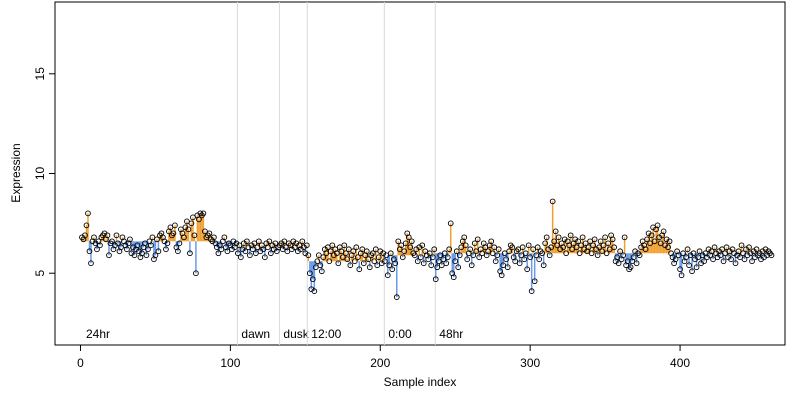 The height and width of the screenshot is (400, 800). What do you see at coordinates (40, 74) in the screenshot?
I see `y-tick-label: 15` at bounding box center [40, 74].